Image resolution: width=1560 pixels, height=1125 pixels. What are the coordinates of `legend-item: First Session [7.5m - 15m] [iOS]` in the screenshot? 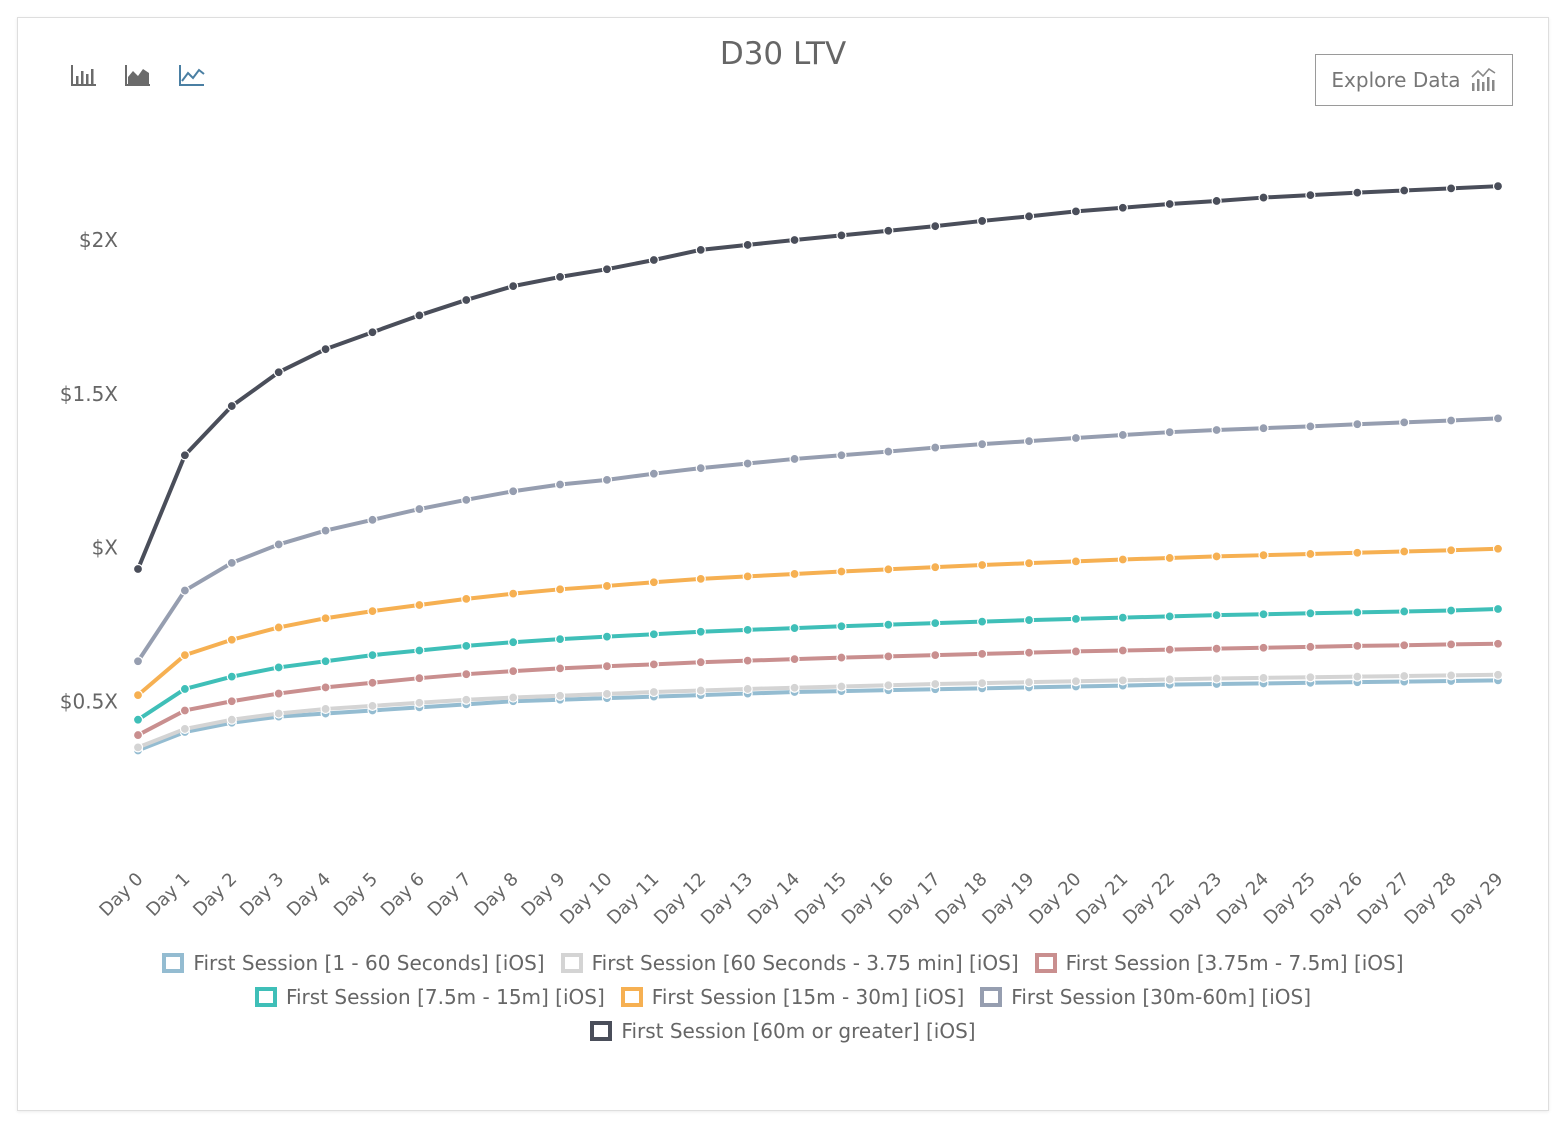 It's located at (429, 997).